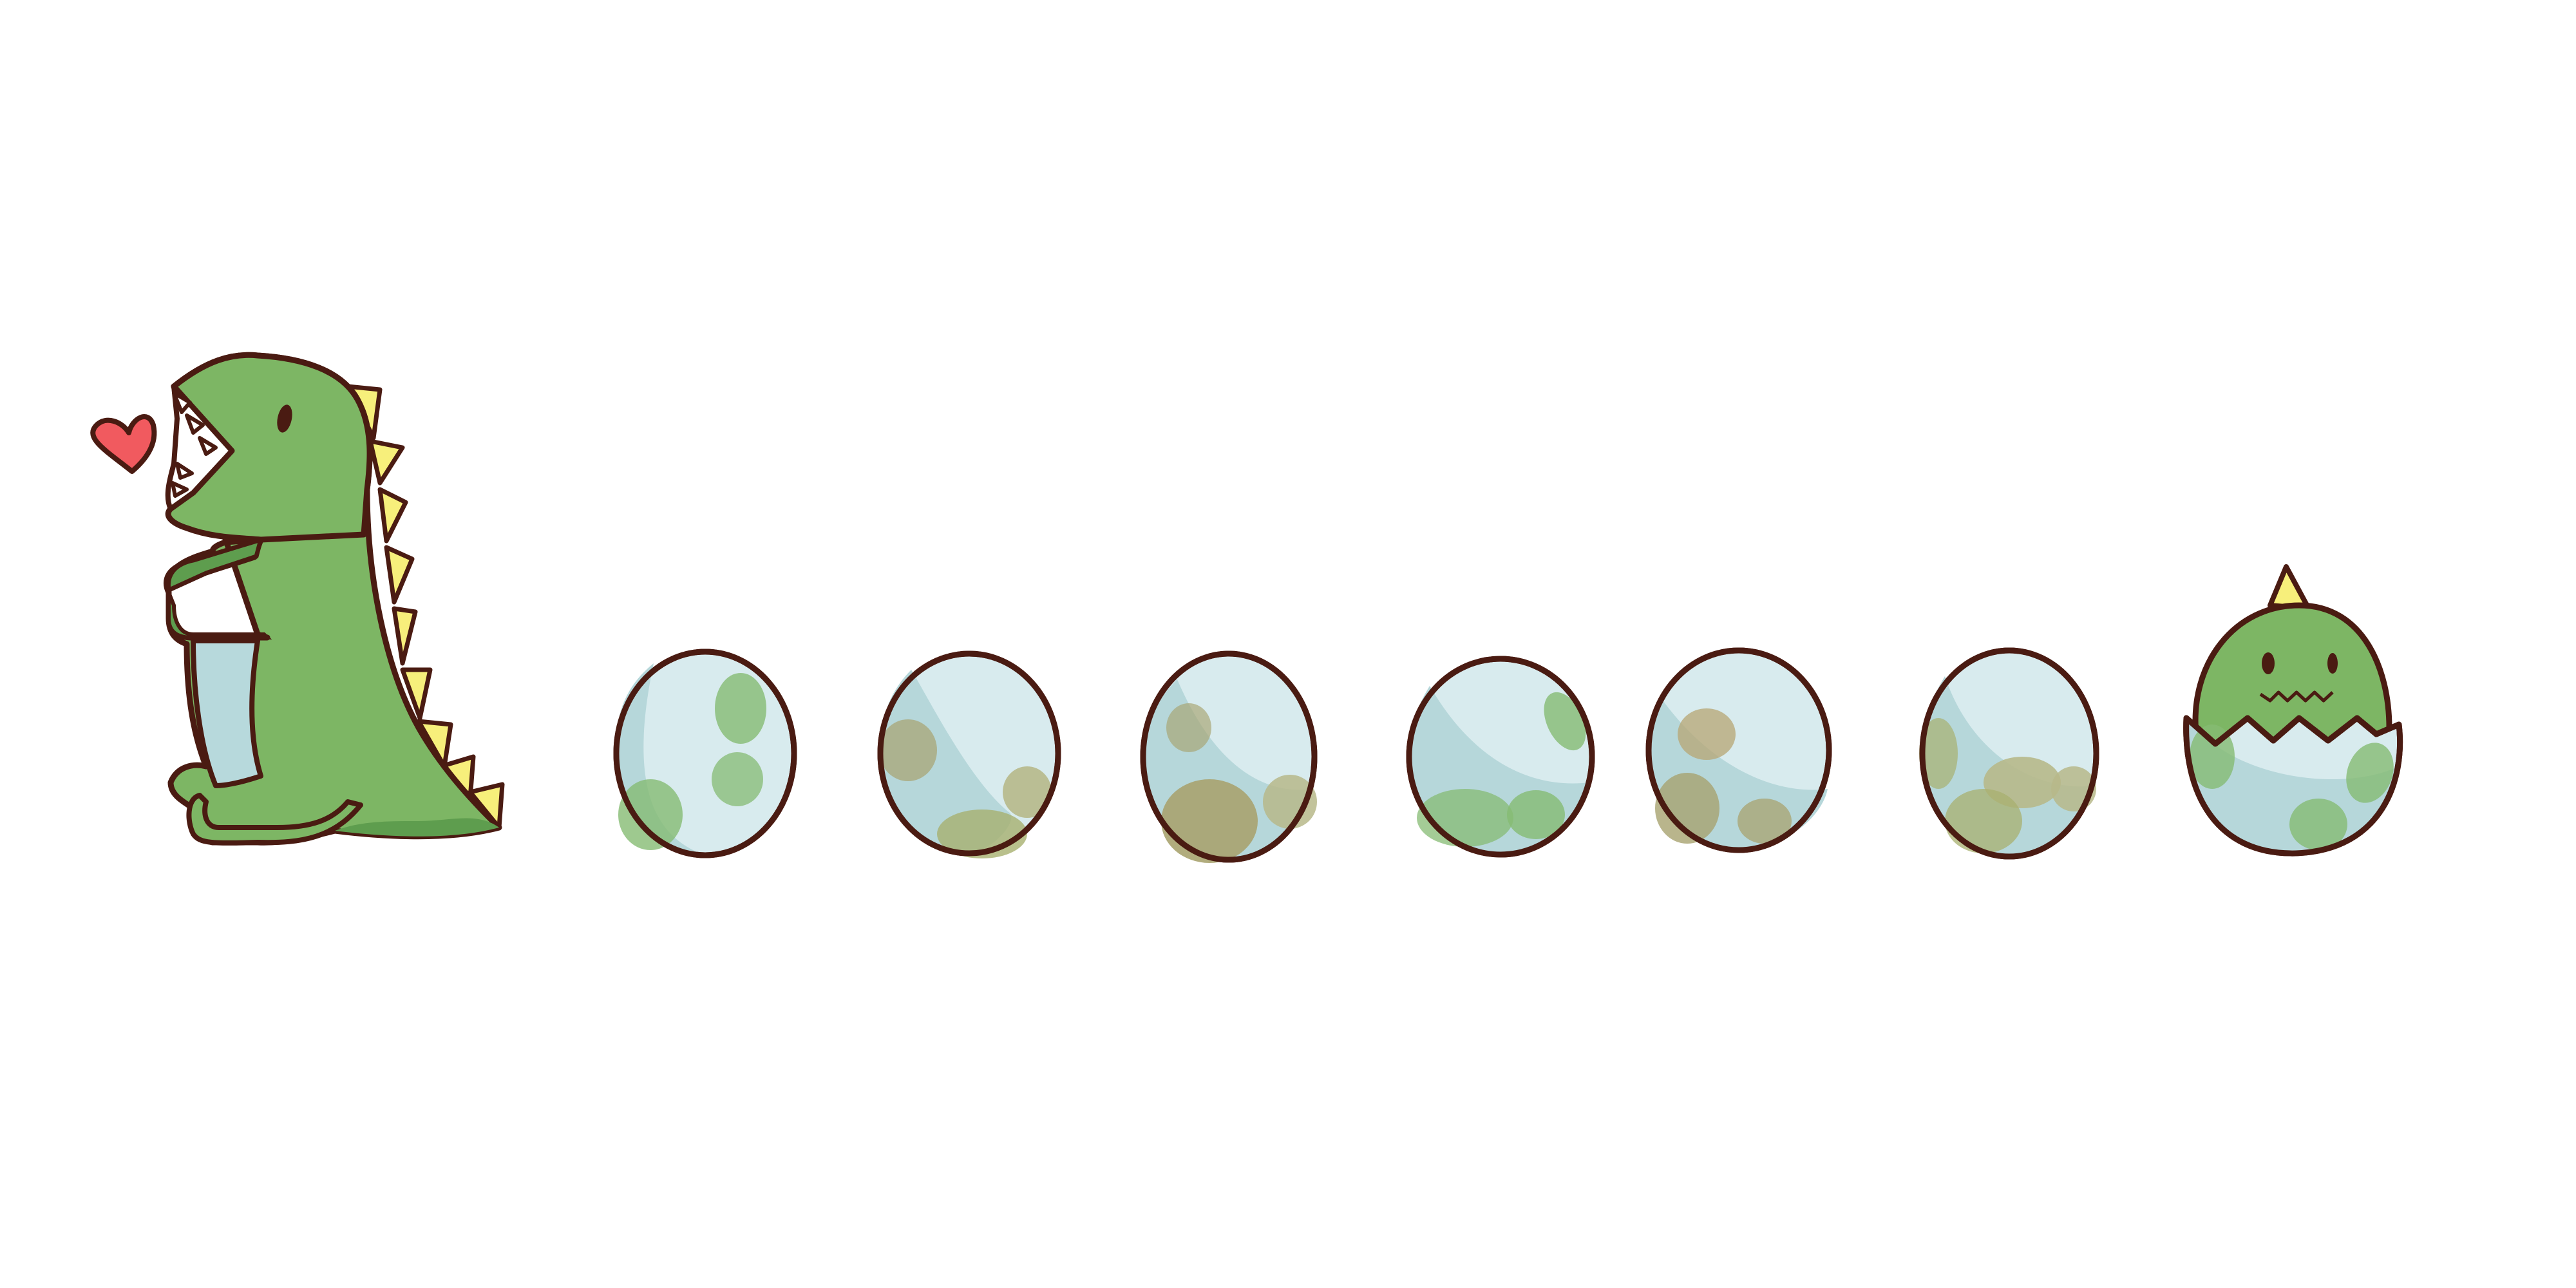 The image size is (2576, 1288). I want to click on baby-head, so click(2292, 680).